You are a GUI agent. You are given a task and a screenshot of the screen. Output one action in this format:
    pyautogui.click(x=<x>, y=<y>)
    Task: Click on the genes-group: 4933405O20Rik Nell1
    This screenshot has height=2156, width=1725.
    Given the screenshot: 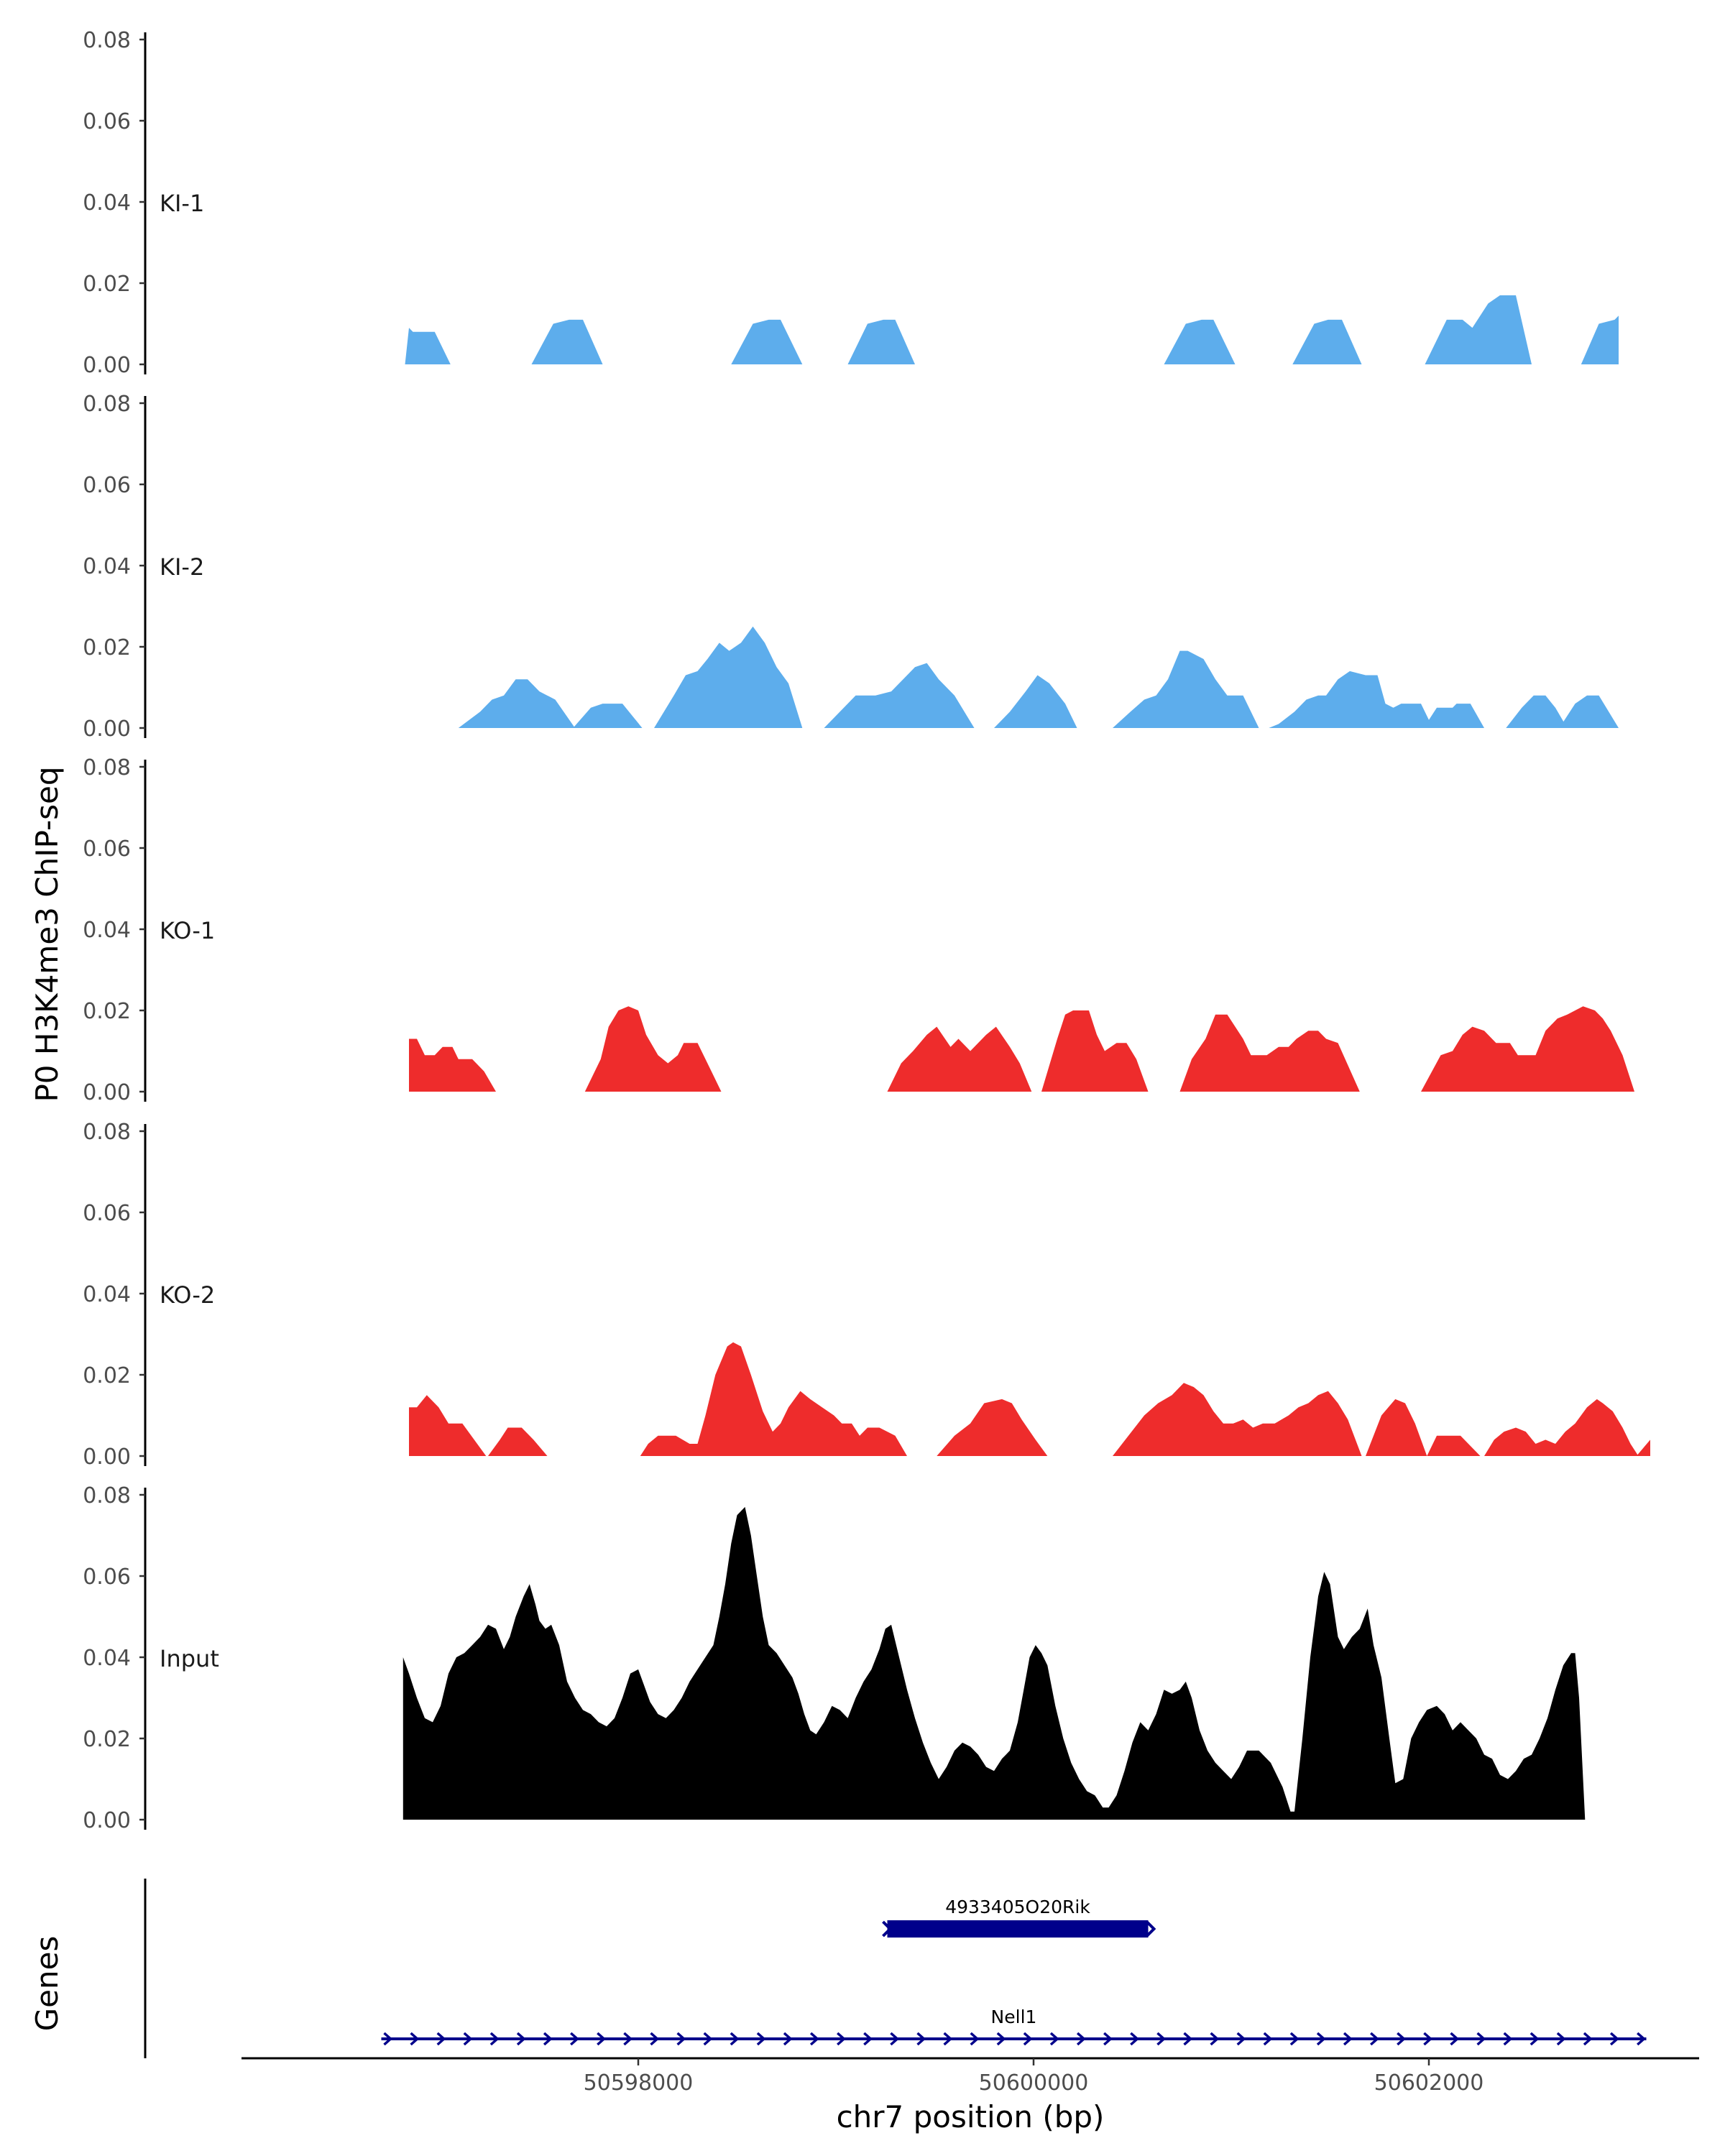 What is the action you would take?
    pyautogui.click(x=895, y=1969)
    